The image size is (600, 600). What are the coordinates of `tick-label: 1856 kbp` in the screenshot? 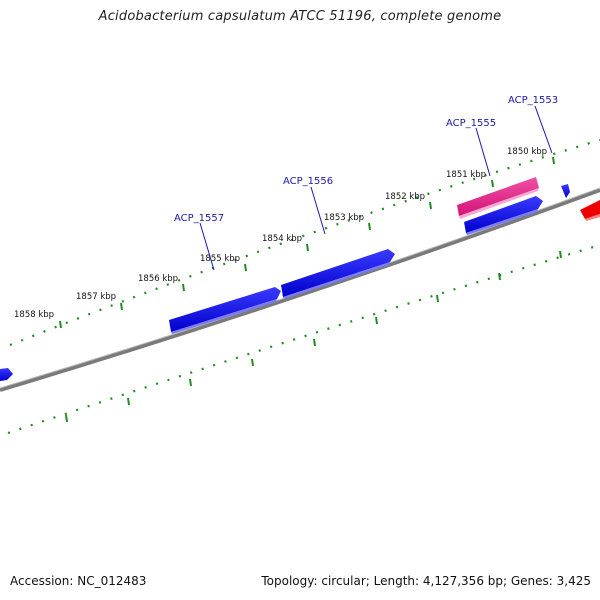 It's located at (158, 279).